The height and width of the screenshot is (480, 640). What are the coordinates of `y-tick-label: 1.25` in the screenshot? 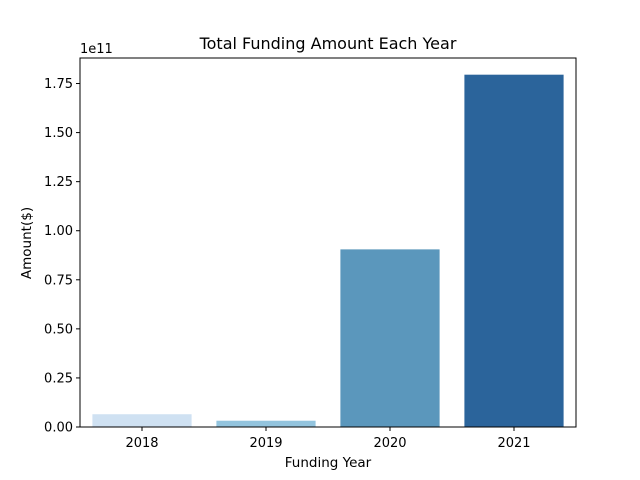 It's located at (58, 182).